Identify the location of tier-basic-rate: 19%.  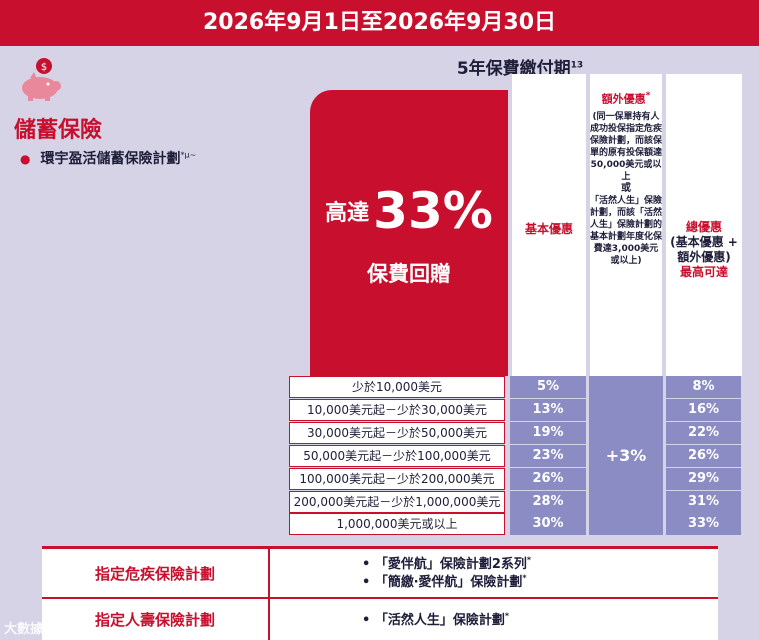
(548, 433).